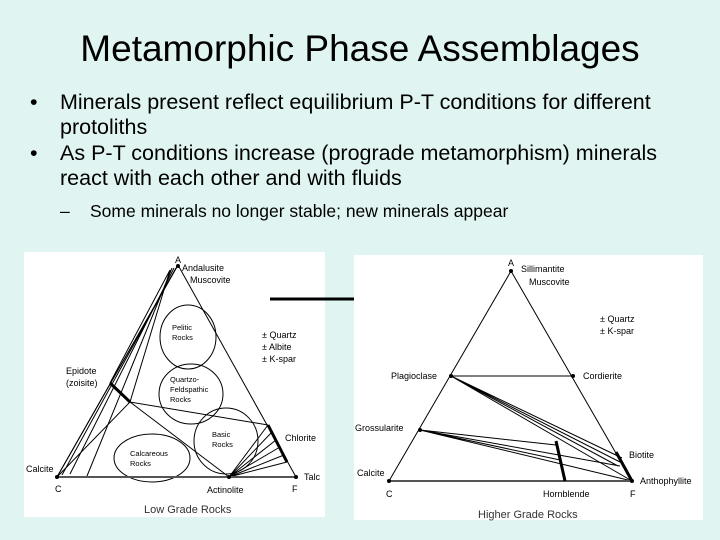 This screenshot has height=540, width=720. Describe the element at coordinates (65, 211) in the screenshot. I see `dash-icon: –` at that location.